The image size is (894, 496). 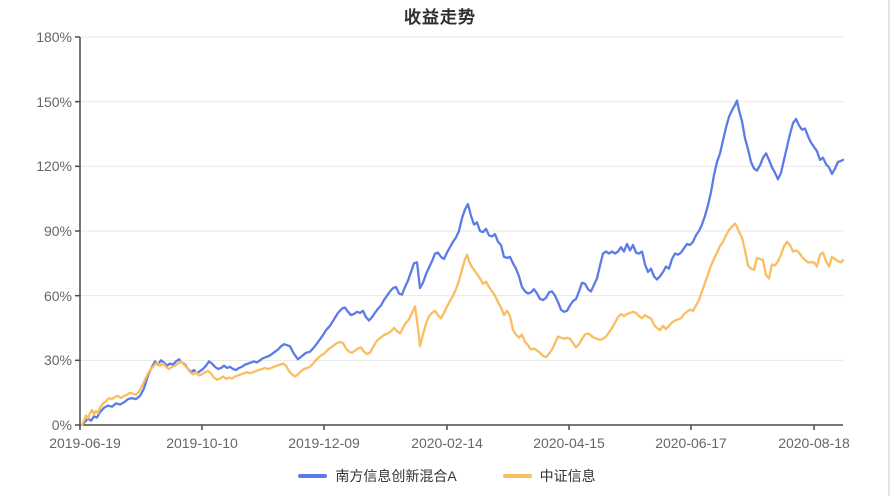 I want to click on legend-label: 南方信息创新混合A, so click(x=396, y=476).